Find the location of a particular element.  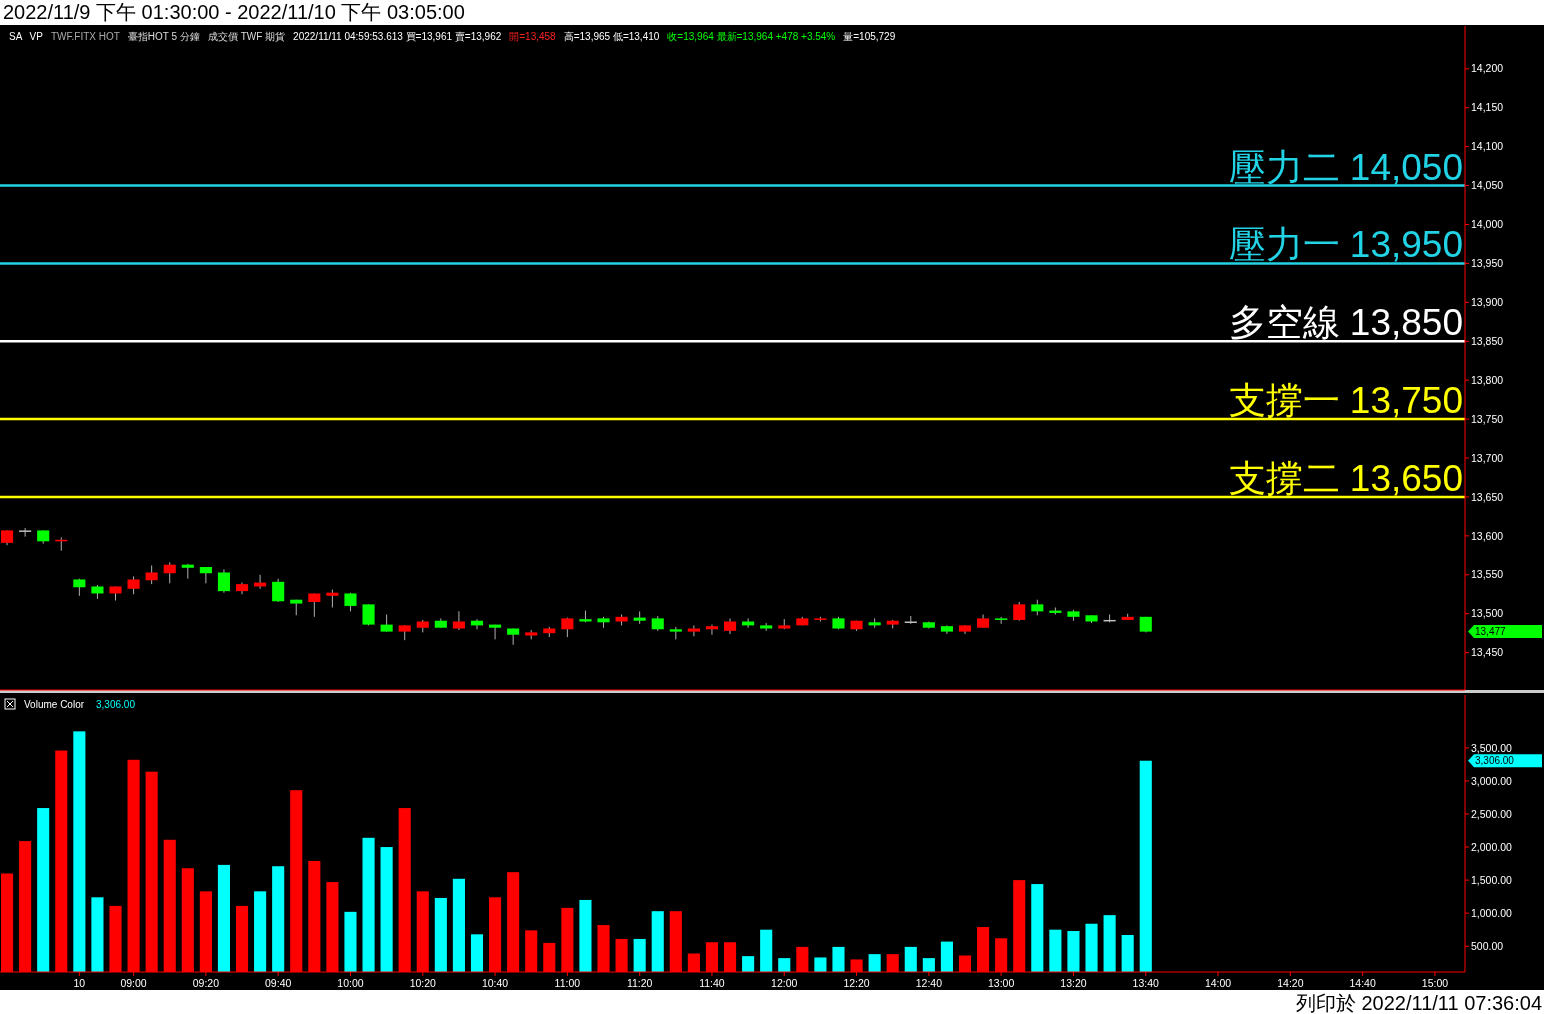

y-tick-label: 13,650 is located at coordinates (1487, 496).